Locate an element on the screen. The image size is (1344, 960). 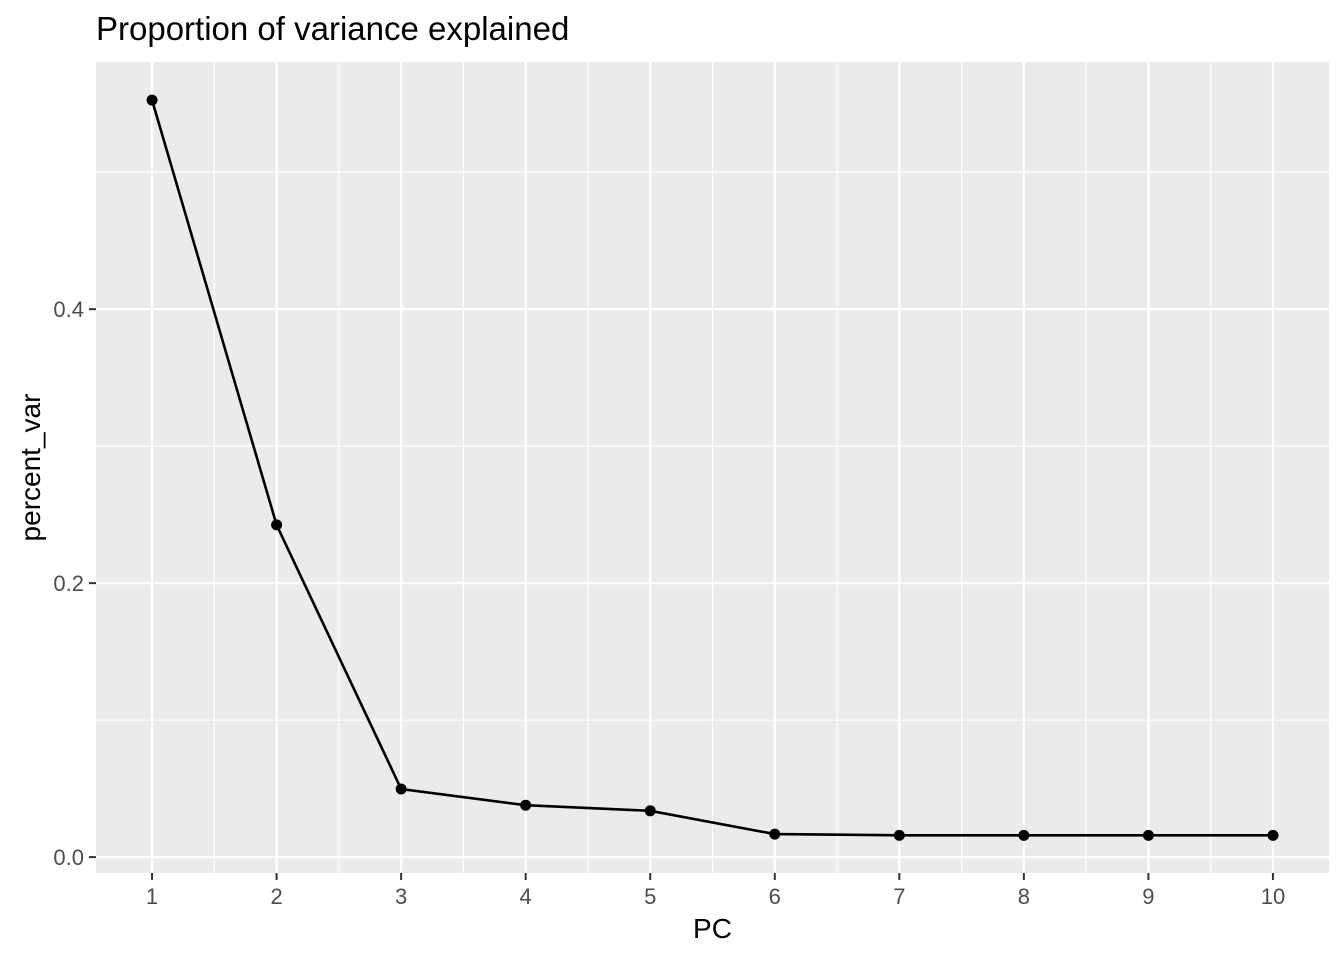
x-tick-label: 2 is located at coordinates (276, 896).